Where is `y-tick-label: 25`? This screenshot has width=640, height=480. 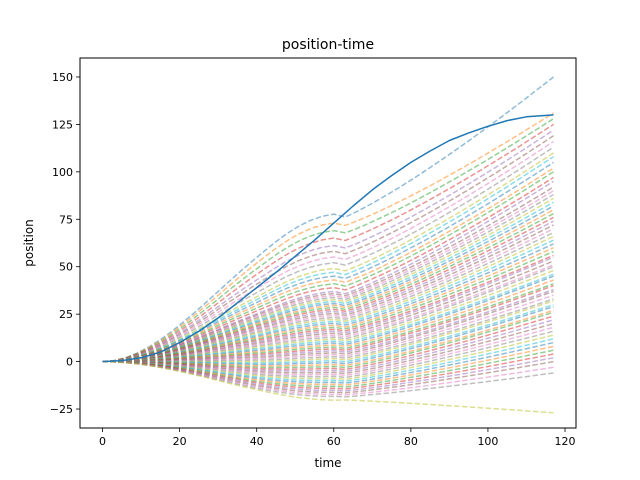 y-tick-label: 25 is located at coordinates (66, 314).